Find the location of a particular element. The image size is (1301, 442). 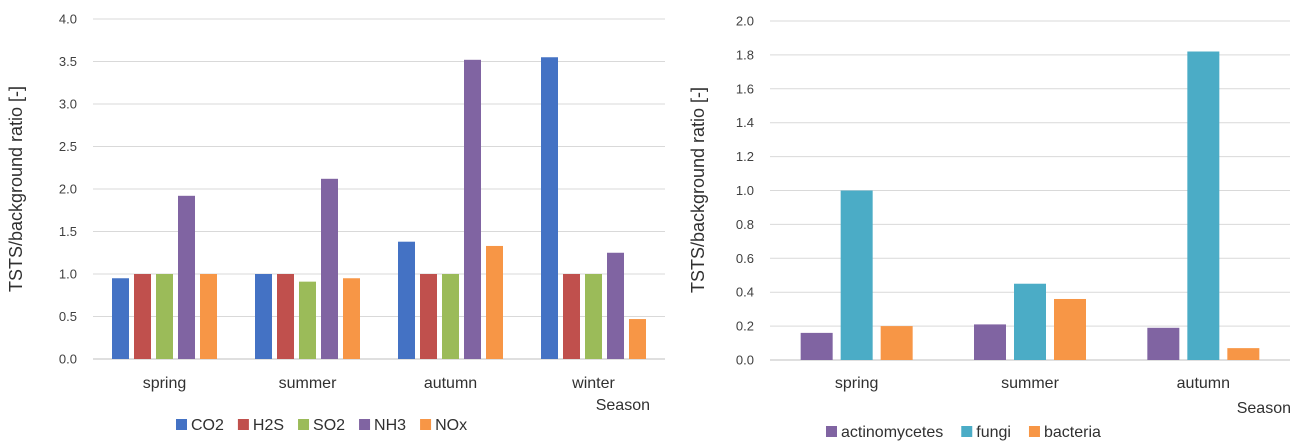

bar-nh3-autumn is located at coordinates (472, 209).